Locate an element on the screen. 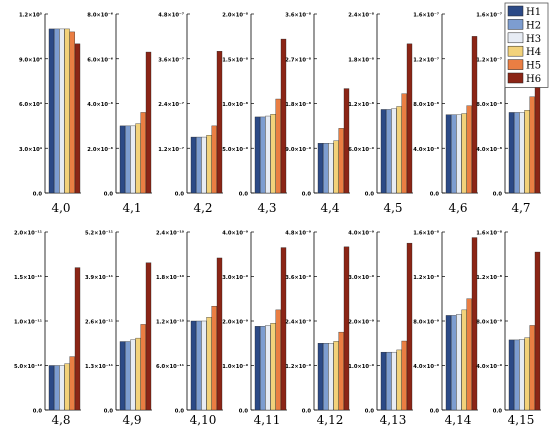  y-tick-label: 1.0×10⁻⁹ is located at coordinates (235, 367).